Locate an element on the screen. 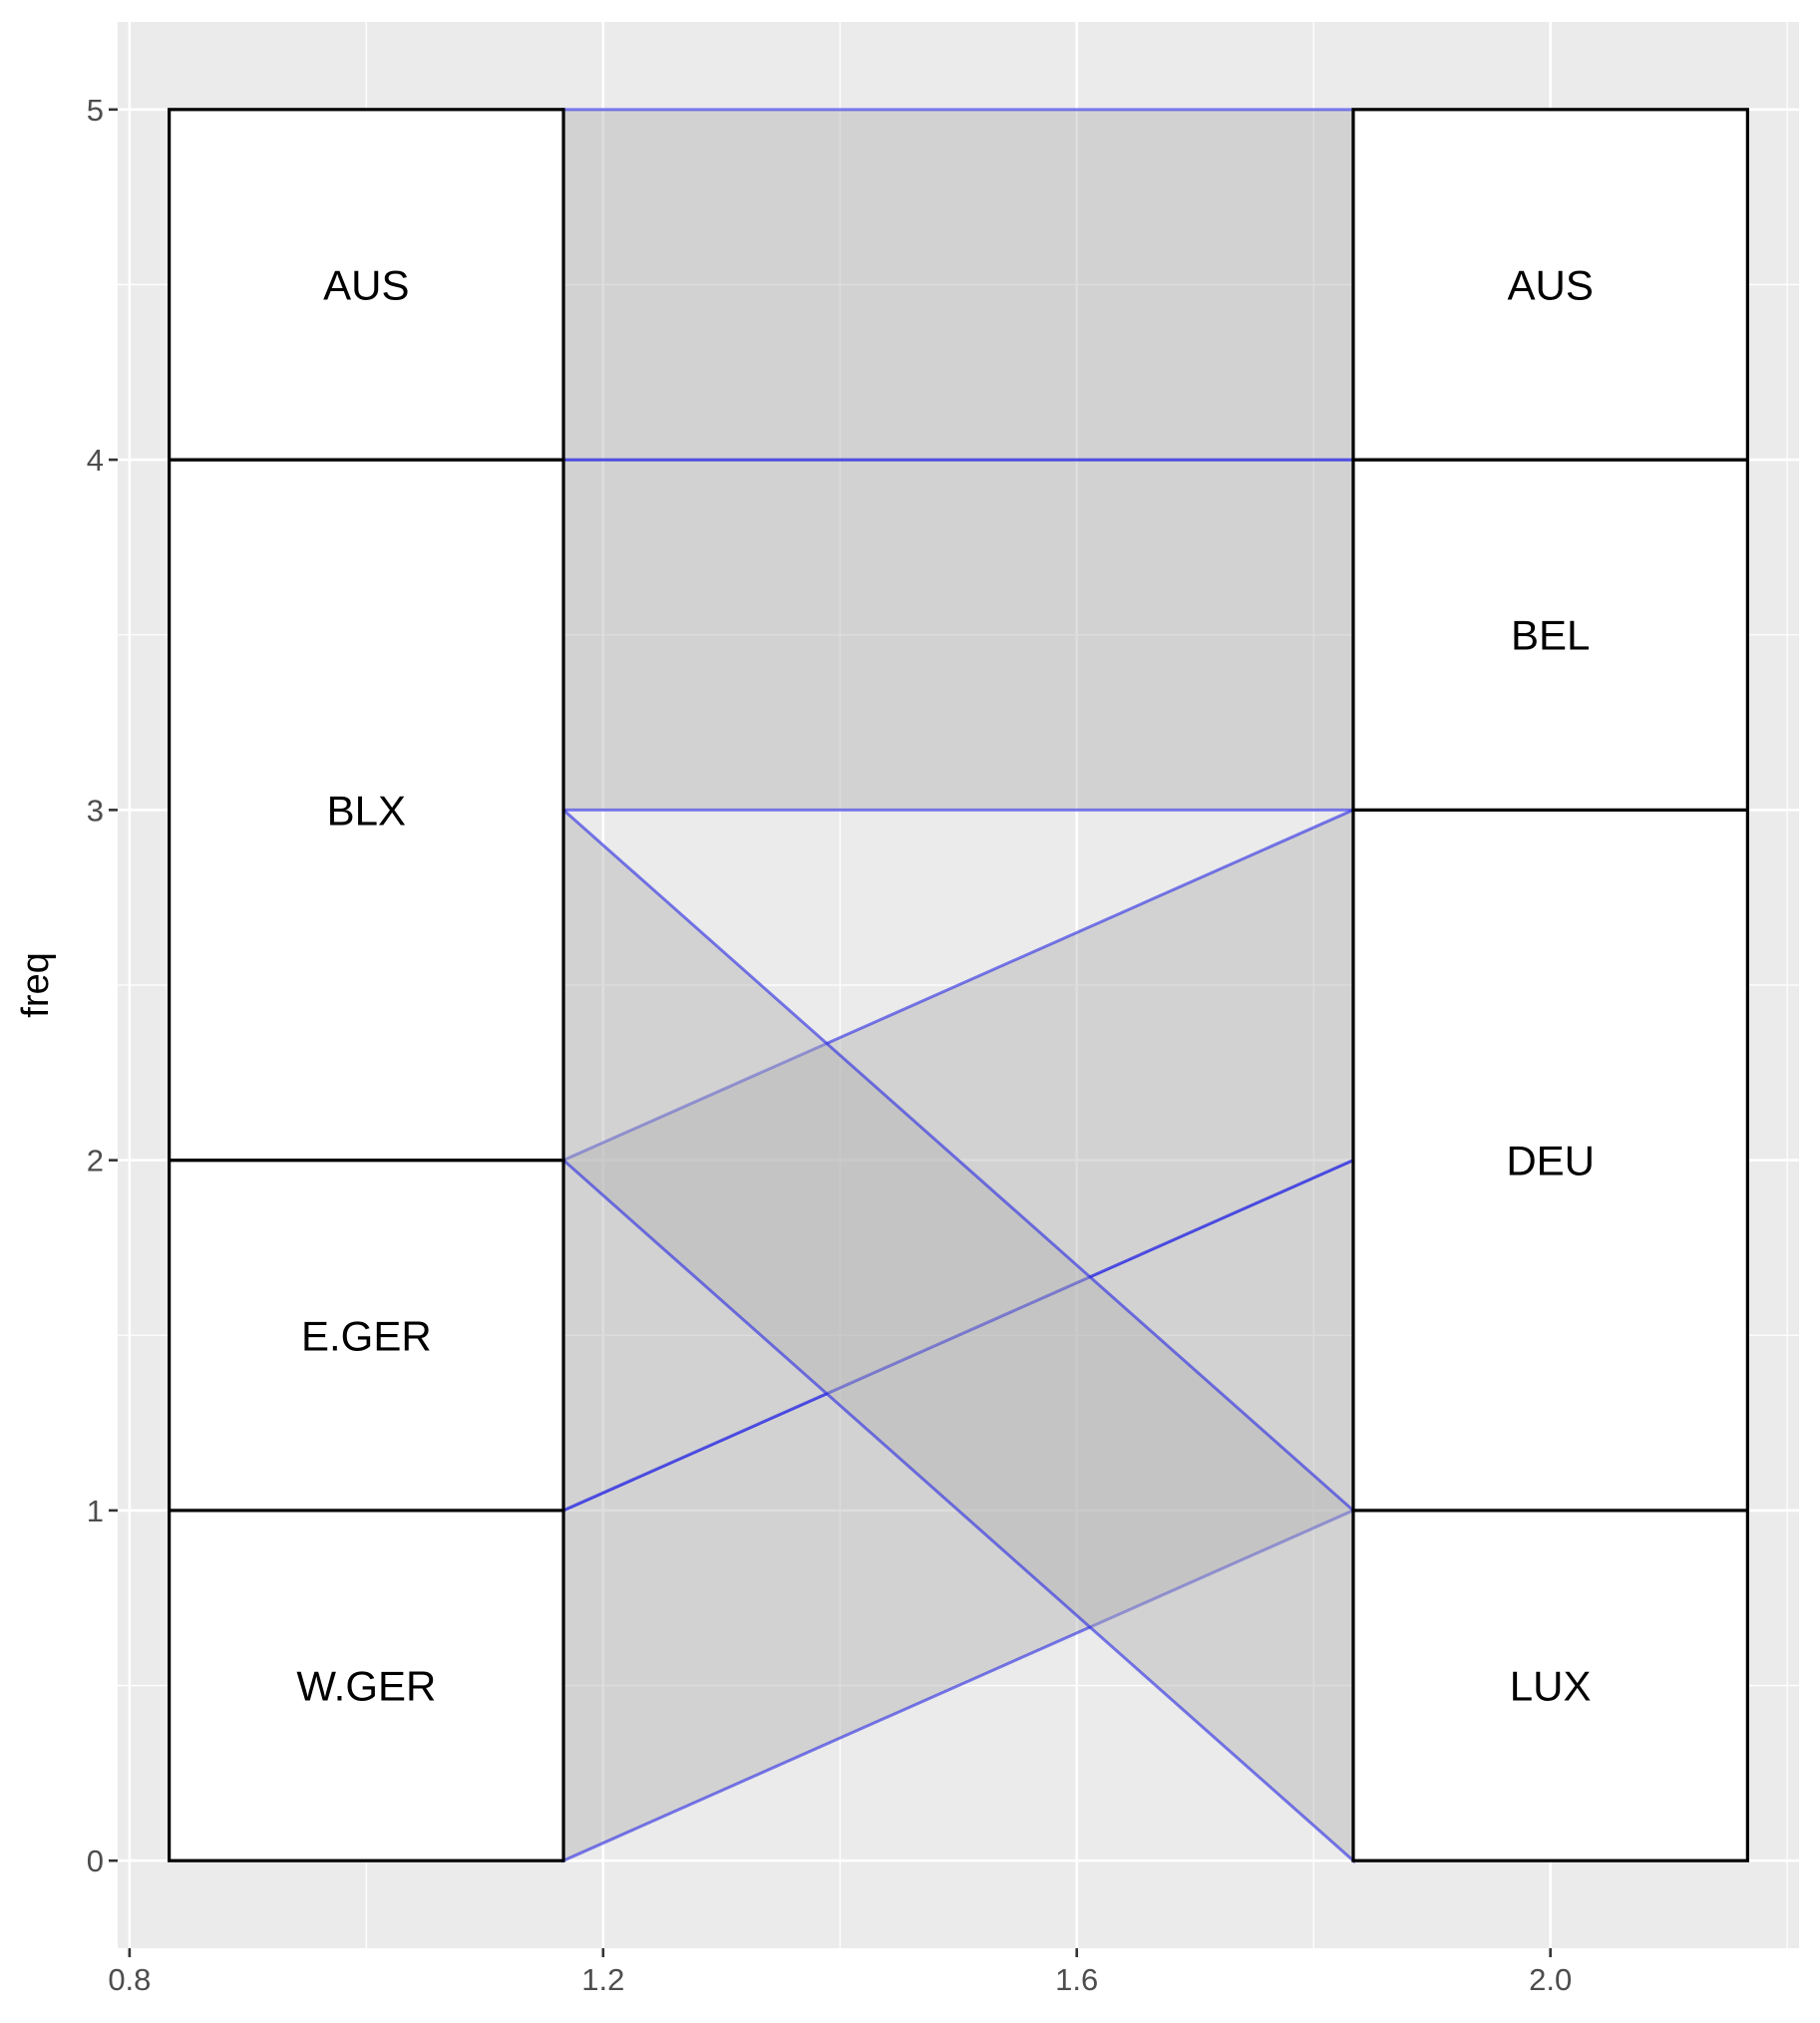 This screenshot has height=2023, width=1820. stratum-label-1-blx: BLX is located at coordinates (366, 810).